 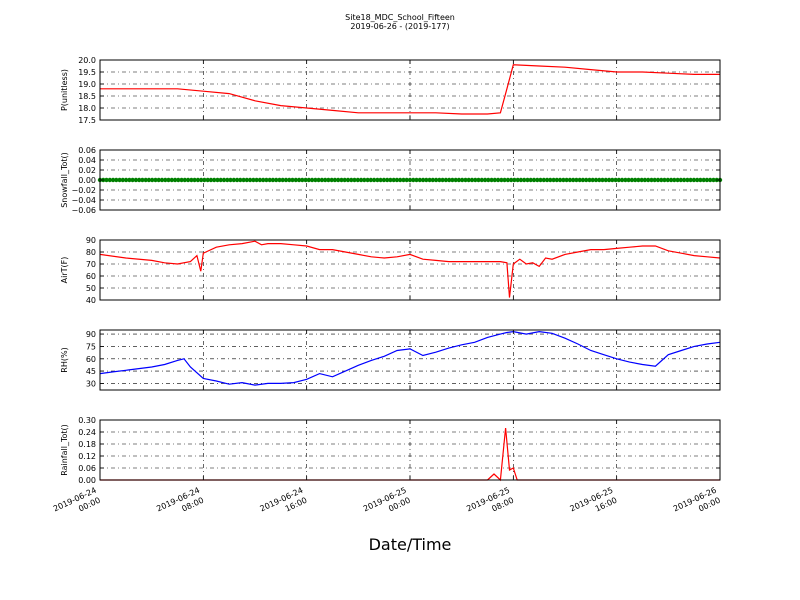 What do you see at coordinates (399, 26) in the screenshot?
I see `chart-subtitle: 2019-06-26 - (2019-177)` at bounding box center [399, 26].